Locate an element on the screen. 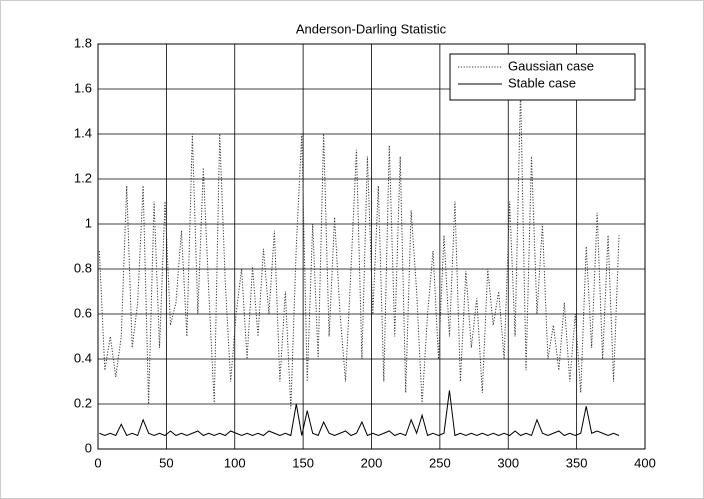  y-tick-label: 1 is located at coordinates (88, 222).